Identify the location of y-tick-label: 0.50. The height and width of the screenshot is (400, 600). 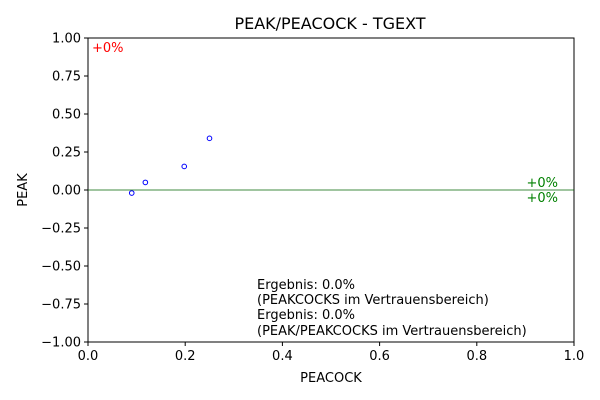
(66, 115).